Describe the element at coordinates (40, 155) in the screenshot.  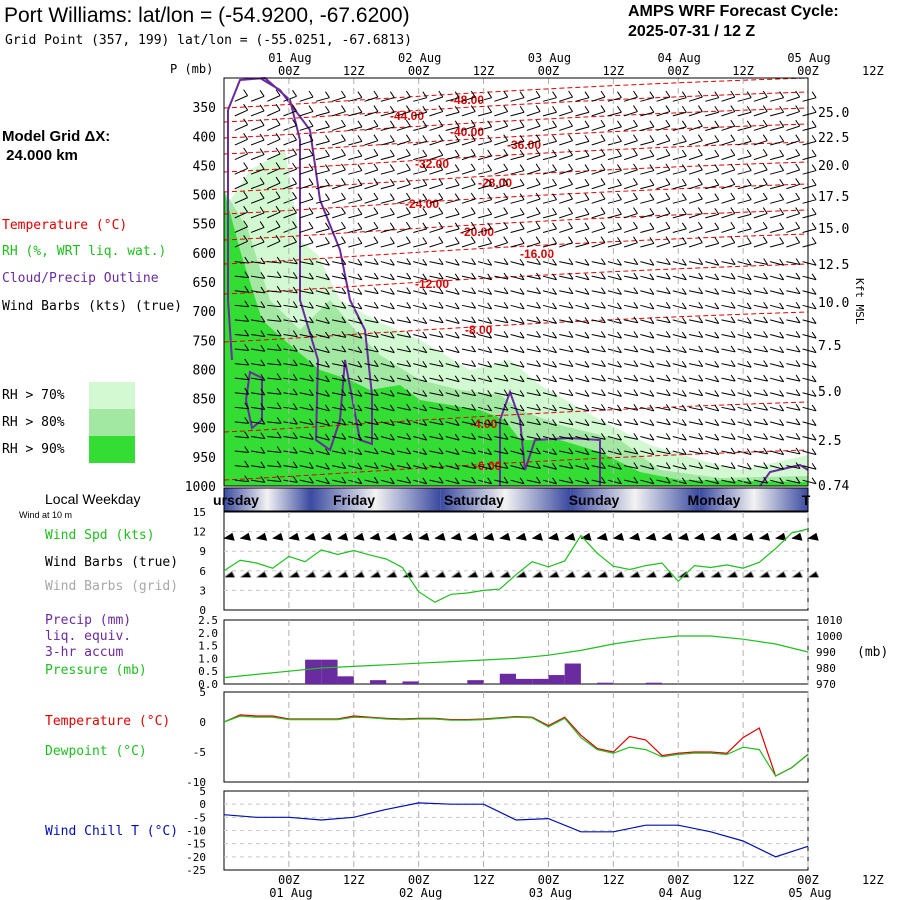
I see `model-grid-value: 24.000 km` at that location.